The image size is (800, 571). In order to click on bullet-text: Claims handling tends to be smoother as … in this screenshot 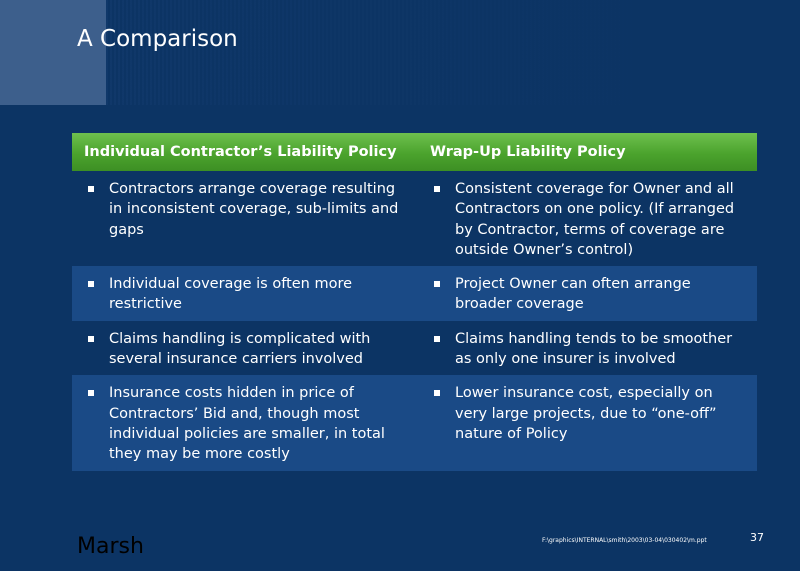, I will do `click(594, 349)`.